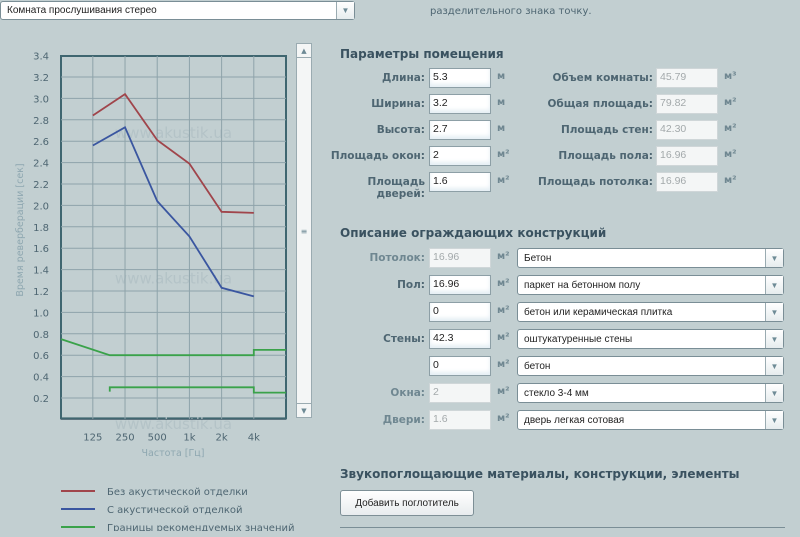 The width and height of the screenshot is (800, 537). Describe the element at coordinates (41, 249) in the screenshot. I see `y-tick-label: 1.6` at that location.